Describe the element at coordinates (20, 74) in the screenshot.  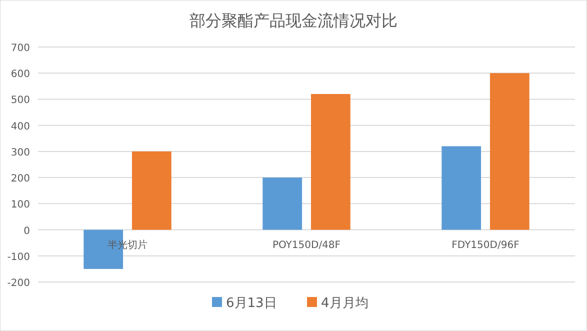
I see `y-tick-label: 600` at that location.